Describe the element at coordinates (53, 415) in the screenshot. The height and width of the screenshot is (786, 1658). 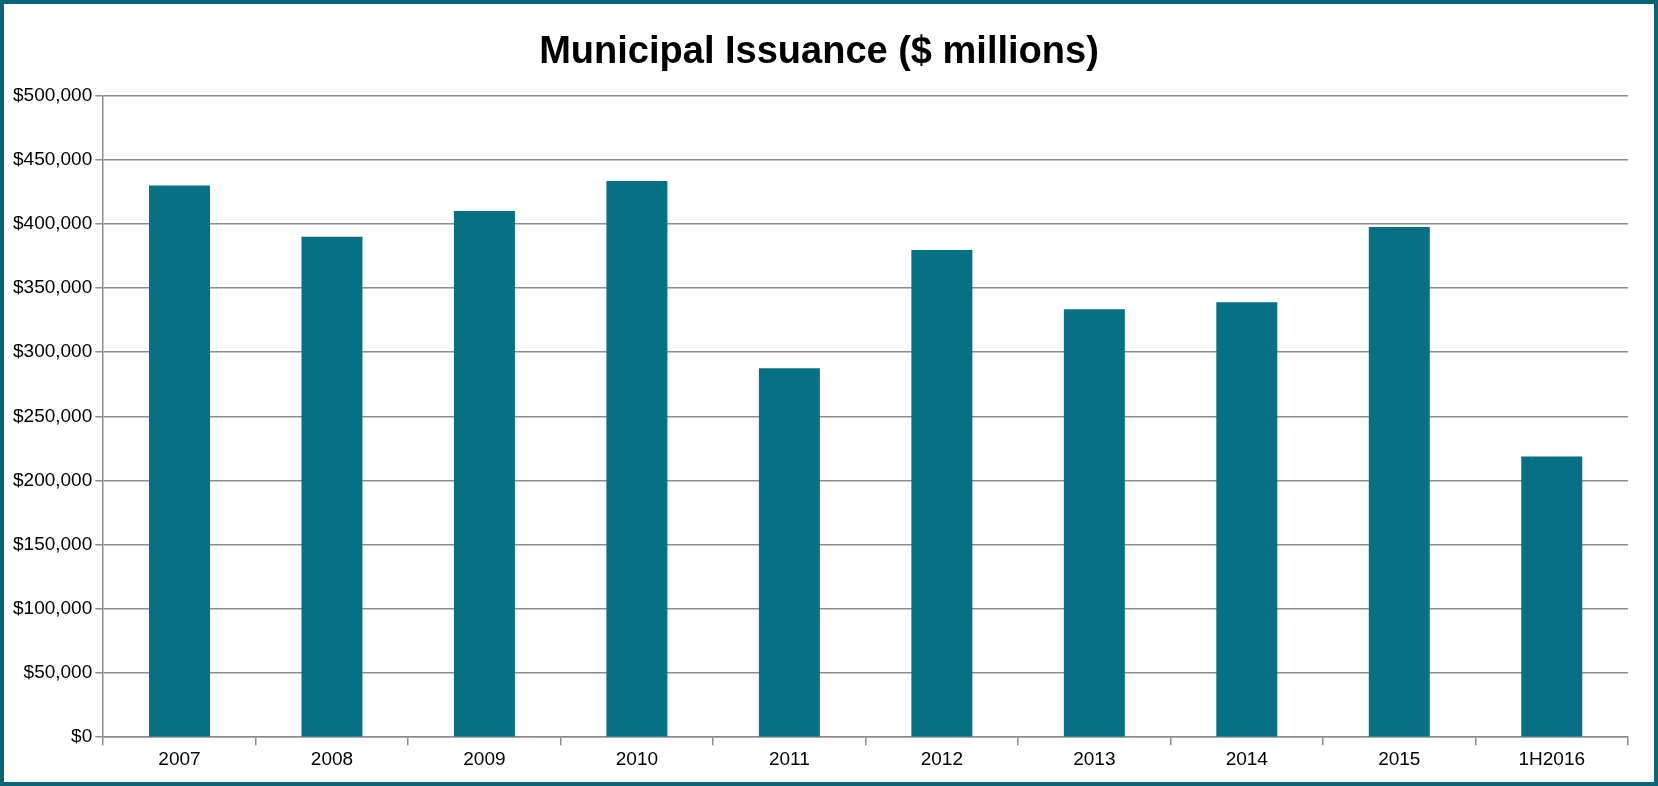
I see `y-tick-label: $250,000` at that location.